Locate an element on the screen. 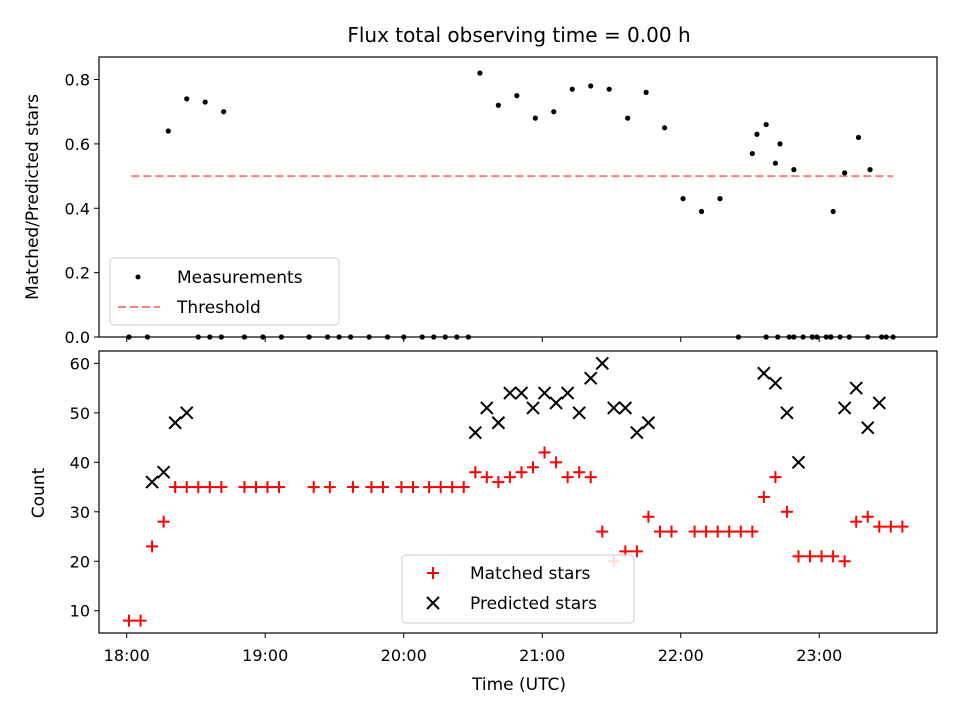 The height and width of the screenshot is (720, 960). bottom-y-ticks: 10 20 30 40 50 60 is located at coordinates (84, 487).